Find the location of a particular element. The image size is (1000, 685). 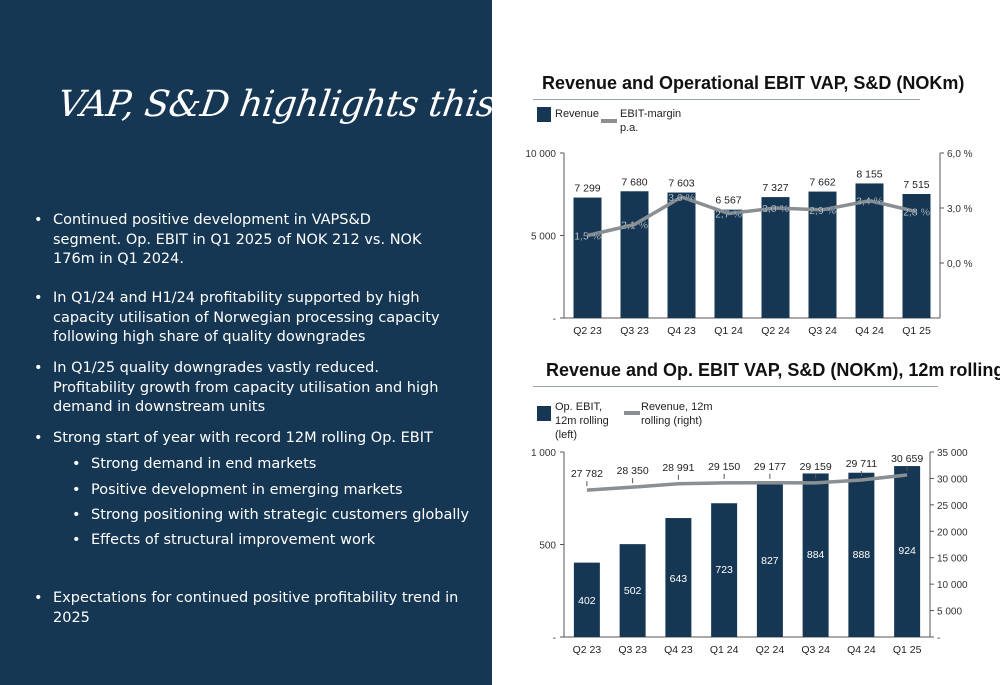

line-value-label: 3,6 % is located at coordinates (681, 198).